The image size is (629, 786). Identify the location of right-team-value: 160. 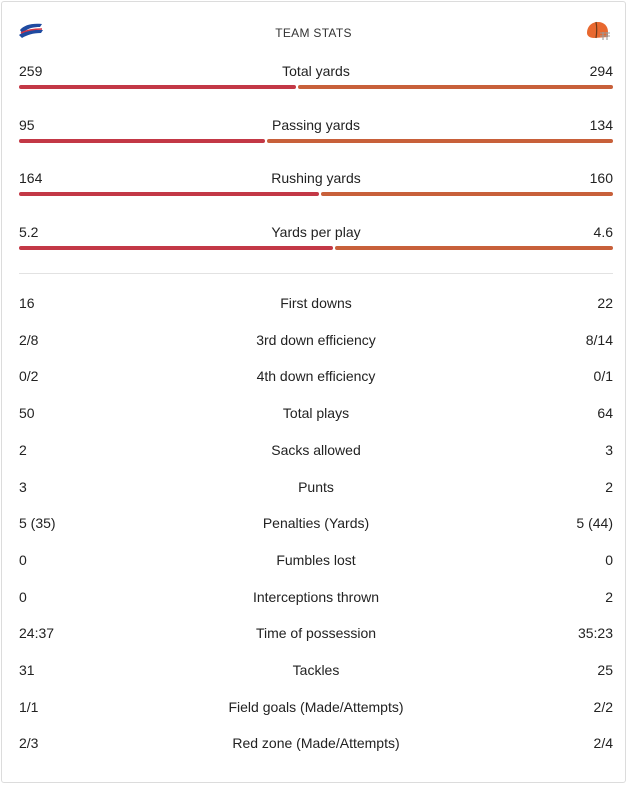
(601, 178).